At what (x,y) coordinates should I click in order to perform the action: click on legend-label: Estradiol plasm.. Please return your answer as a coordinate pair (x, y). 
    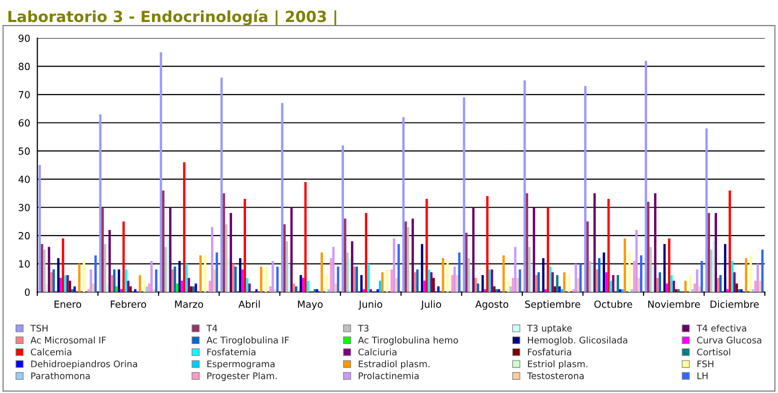
    Looking at the image, I should click on (394, 365).